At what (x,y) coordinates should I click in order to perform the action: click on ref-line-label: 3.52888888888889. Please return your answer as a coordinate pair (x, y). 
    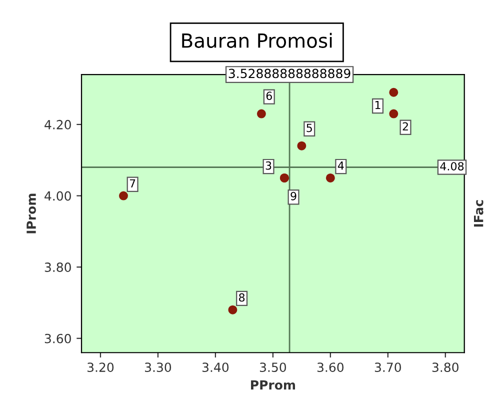
    Looking at the image, I should click on (289, 73).